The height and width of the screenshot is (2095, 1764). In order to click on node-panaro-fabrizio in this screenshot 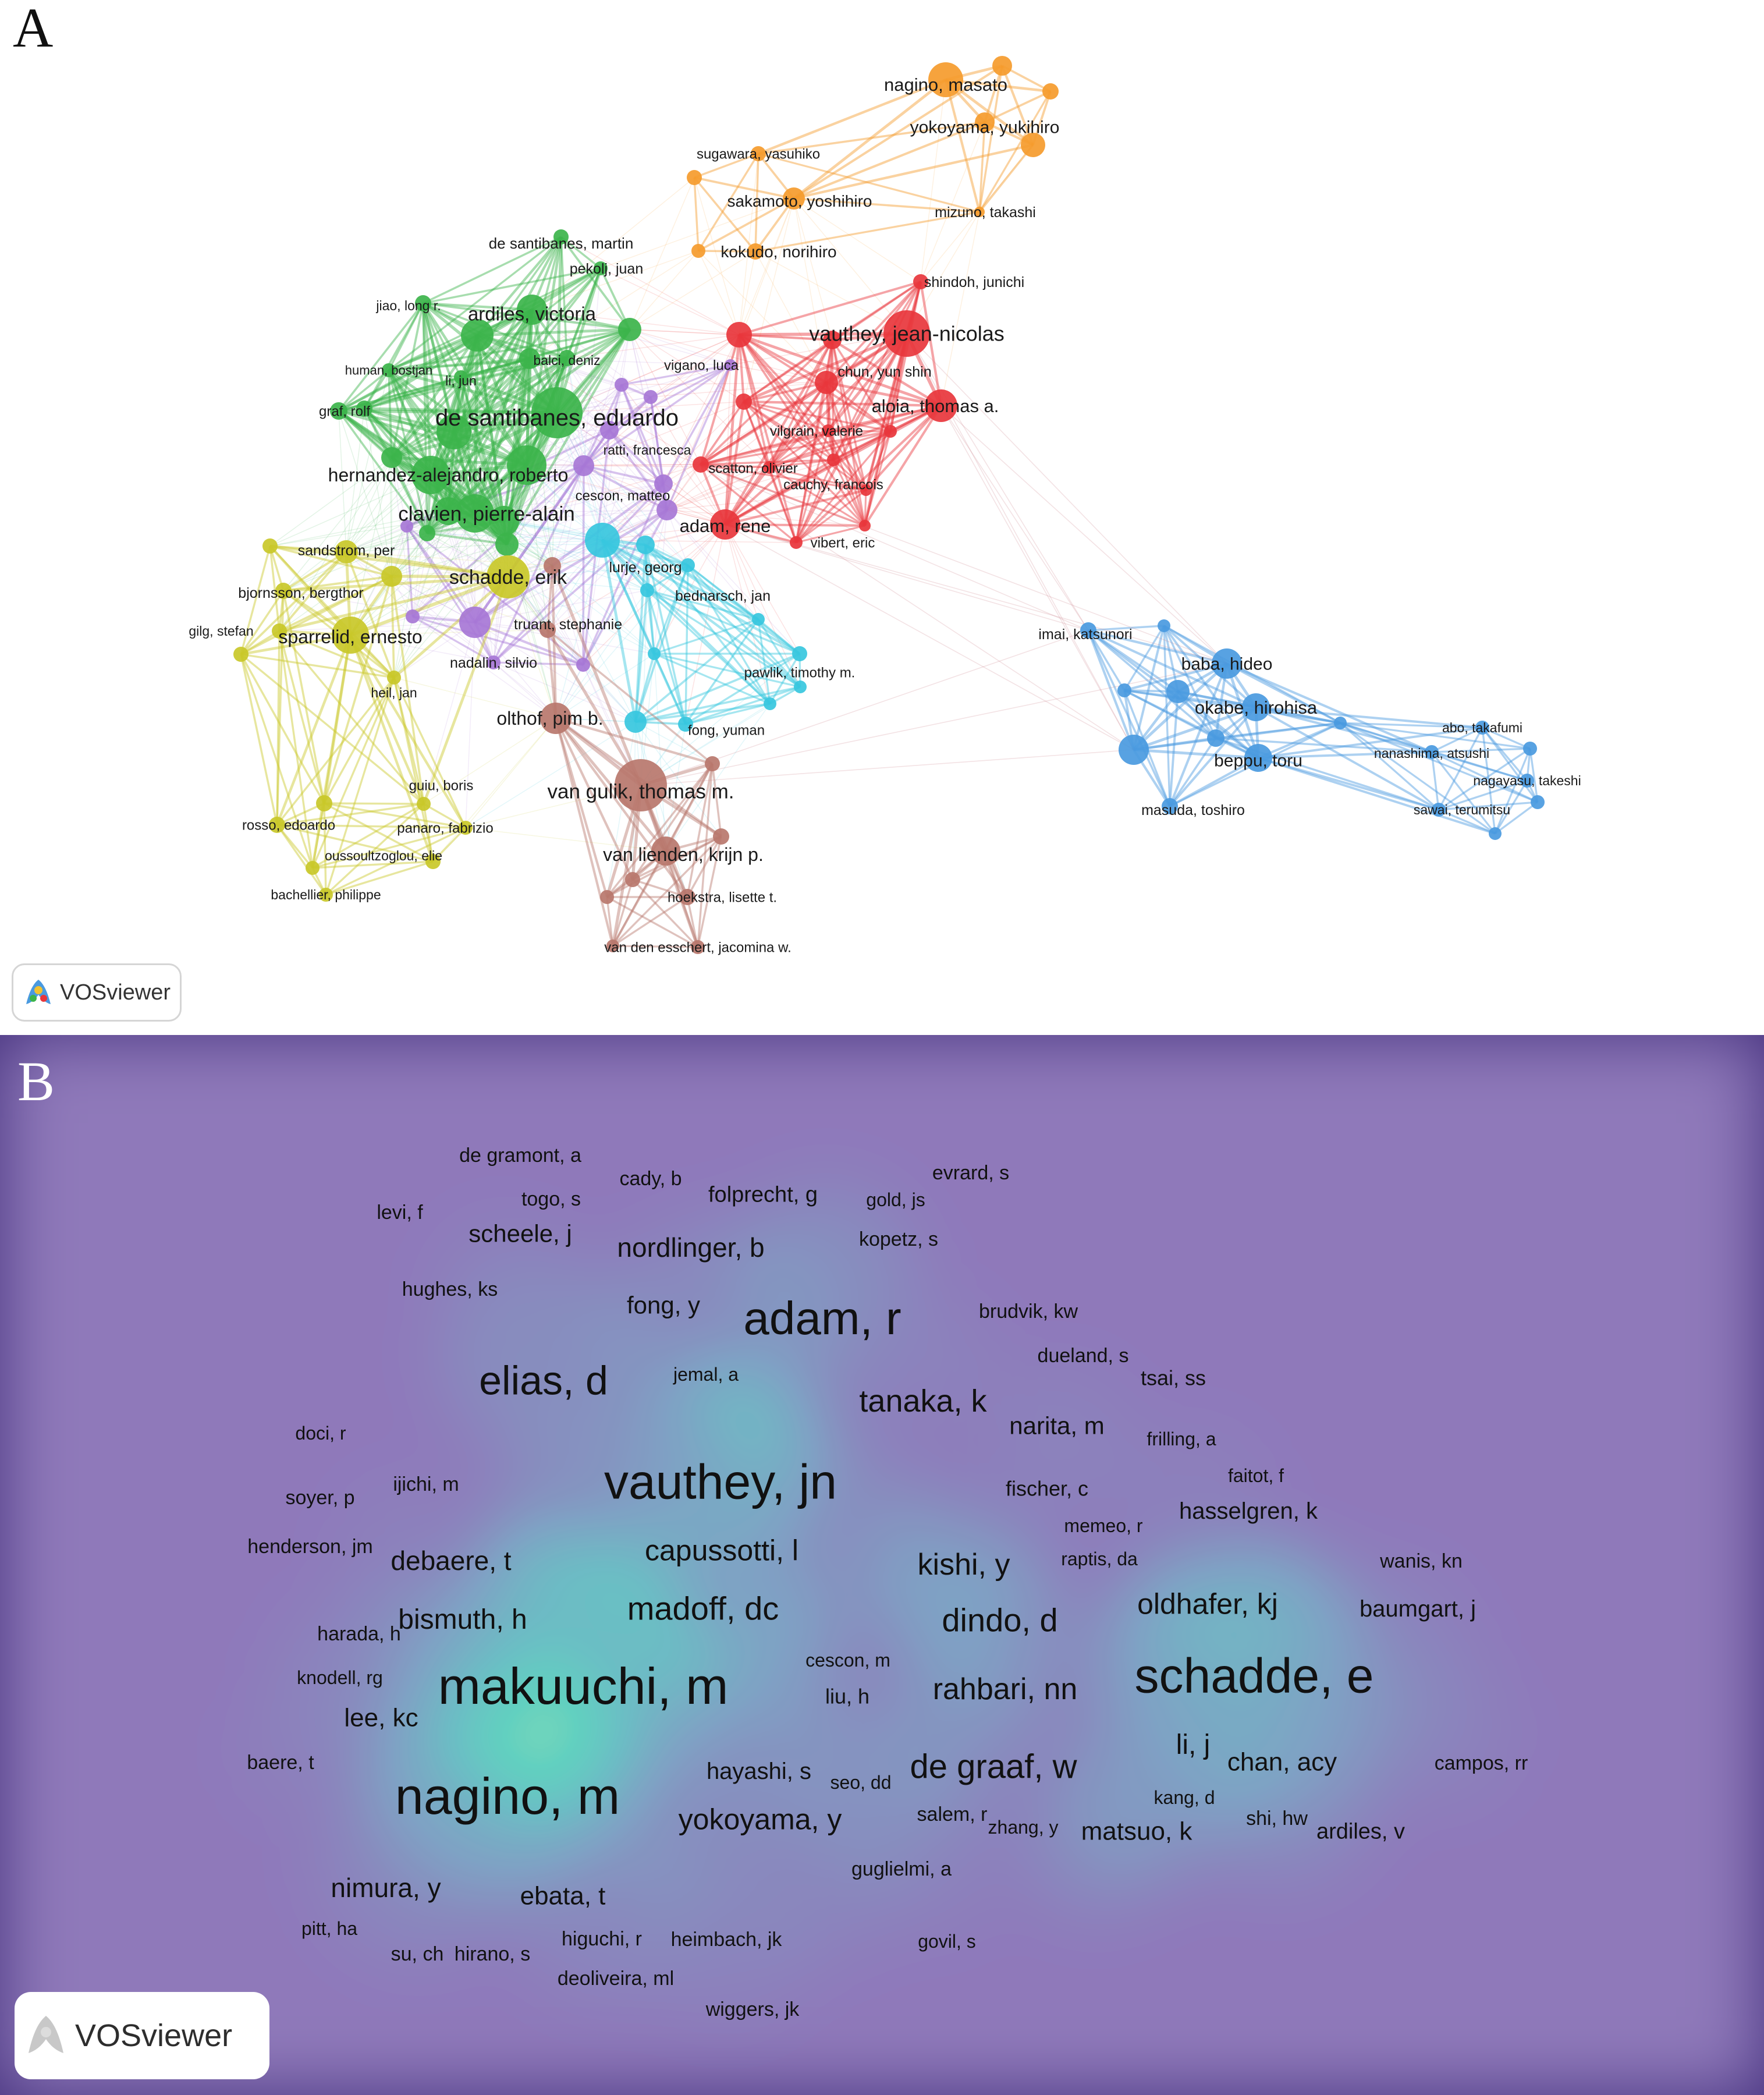, I will do `click(466, 828)`.